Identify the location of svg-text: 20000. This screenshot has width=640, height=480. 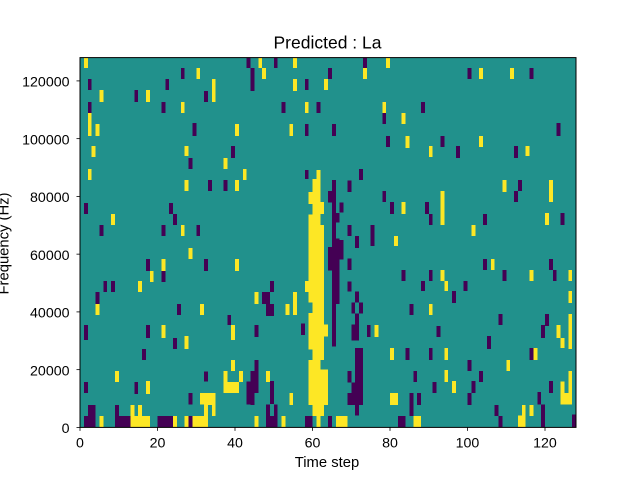
(50, 371).